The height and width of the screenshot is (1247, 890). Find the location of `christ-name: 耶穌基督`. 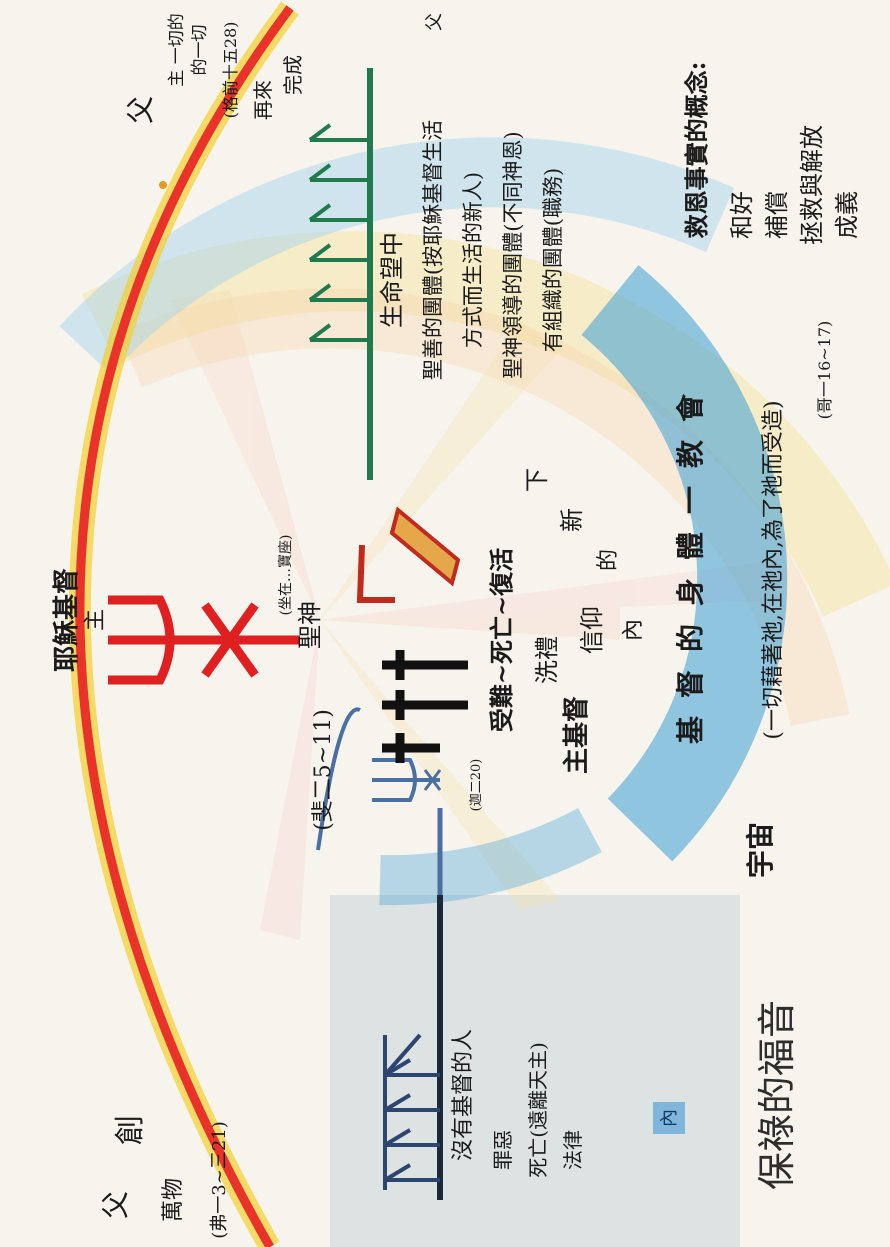

christ-name: 耶穌基督 is located at coordinates (66, 620).